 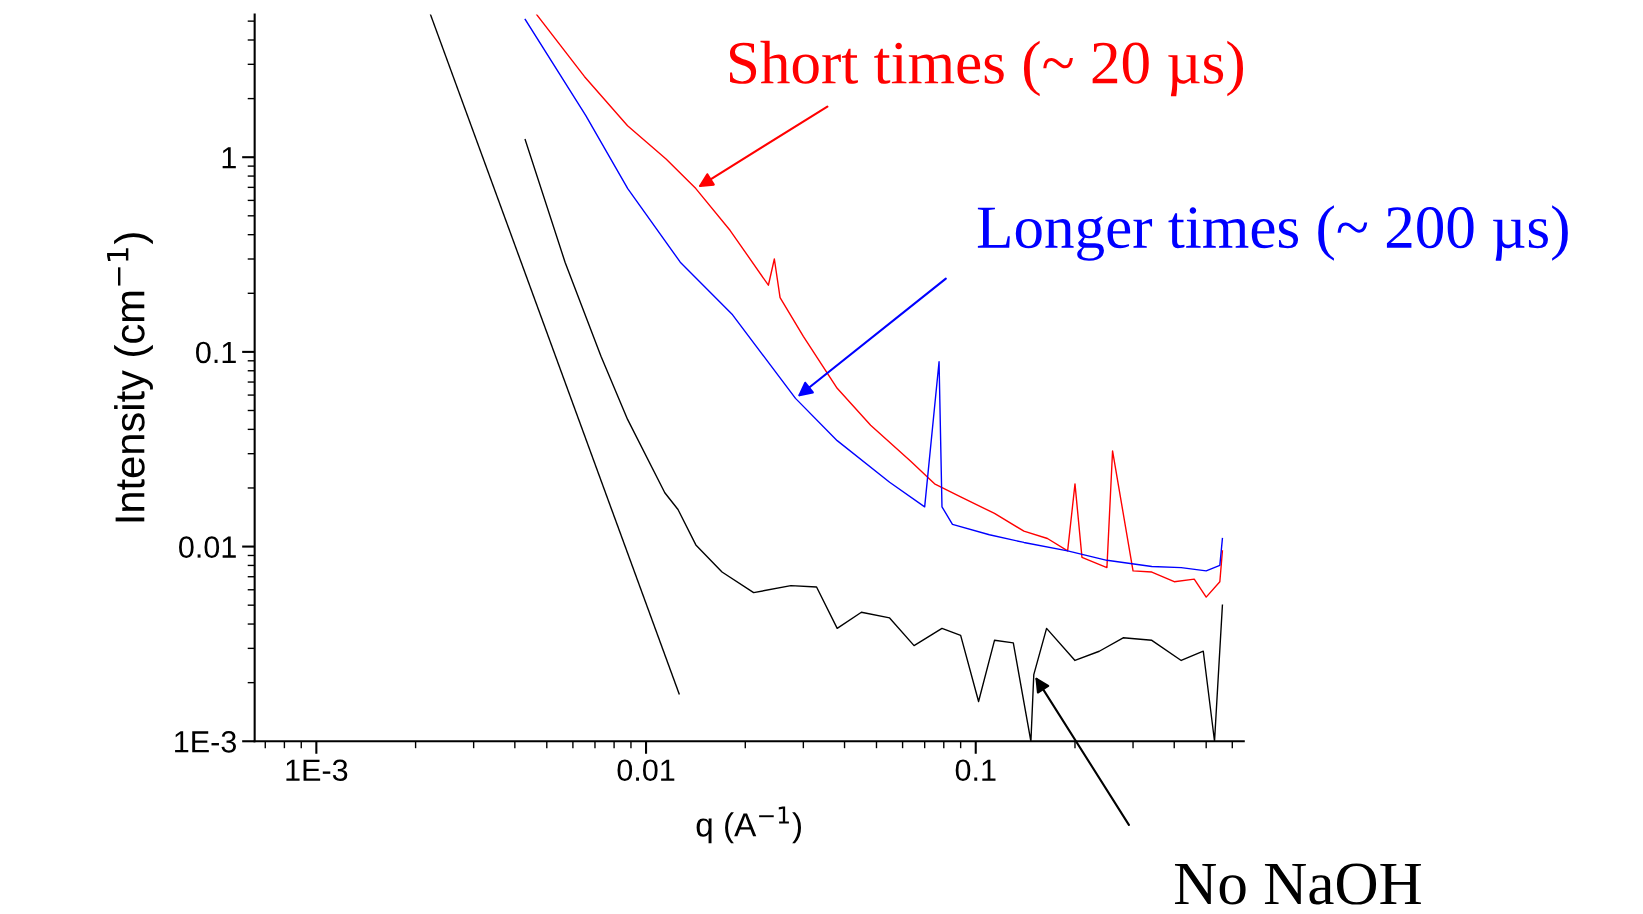 What do you see at coordinates (646, 770) in the screenshot?
I see `x-tick-label: 0.01` at bounding box center [646, 770].